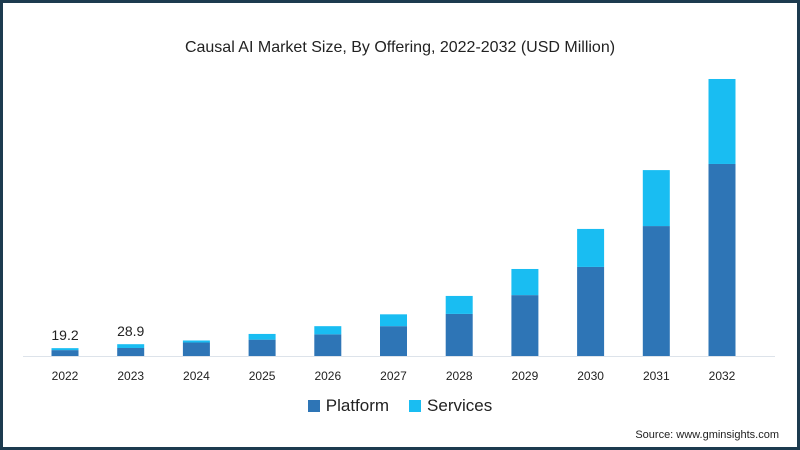 This screenshot has height=450, width=800. Describe the element at coordinates (357, 405) in the screenshot. I see `legend-label-platform: Platform` at that location.